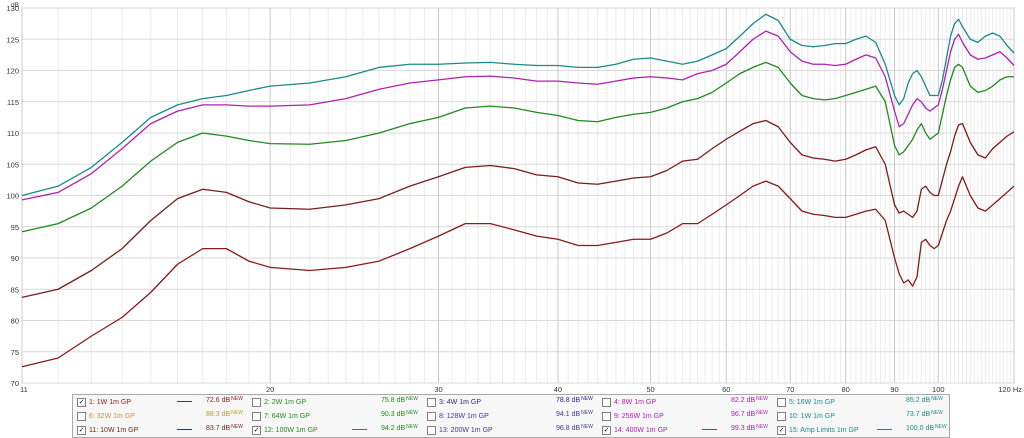  I want to click on legend-value: 94.2 dBNEW, so click(399, 428).